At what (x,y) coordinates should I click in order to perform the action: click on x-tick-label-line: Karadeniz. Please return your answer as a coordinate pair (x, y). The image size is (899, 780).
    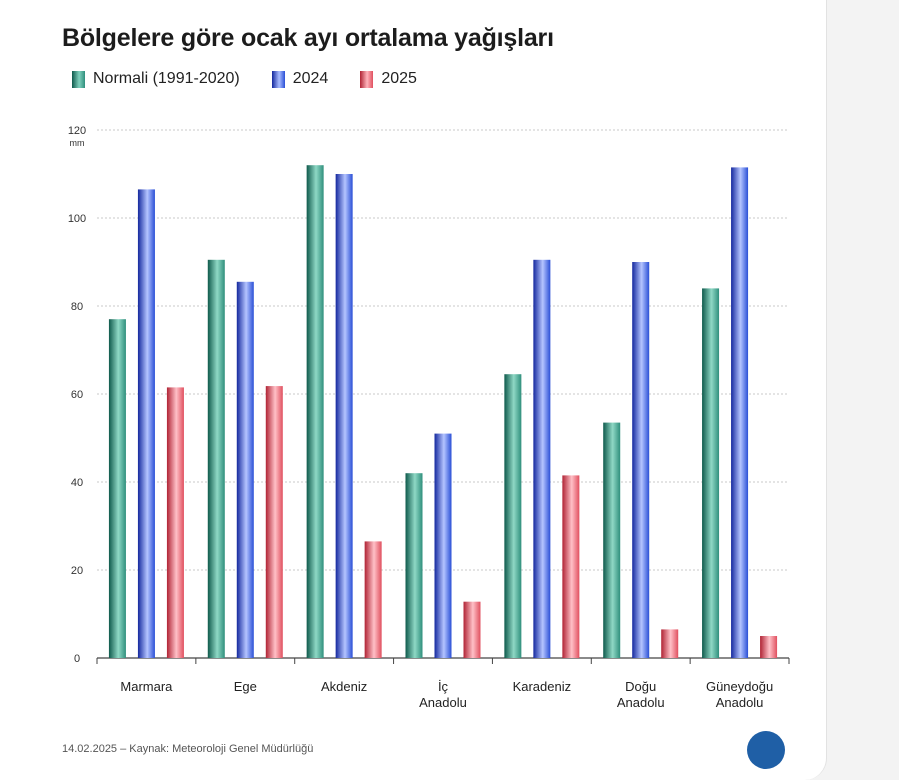
    Looking at the image, I should click on (542, 686).